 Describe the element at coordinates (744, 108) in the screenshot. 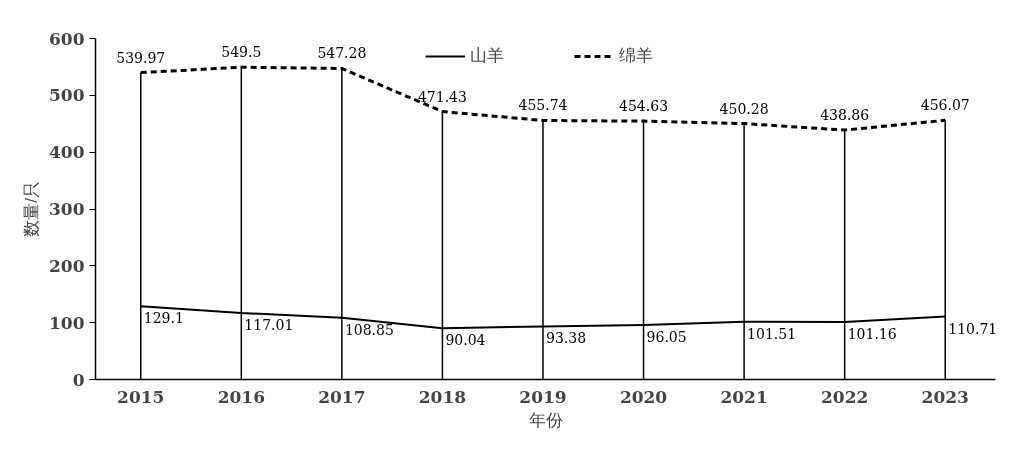

I see `data-label: 450.28` at that location.